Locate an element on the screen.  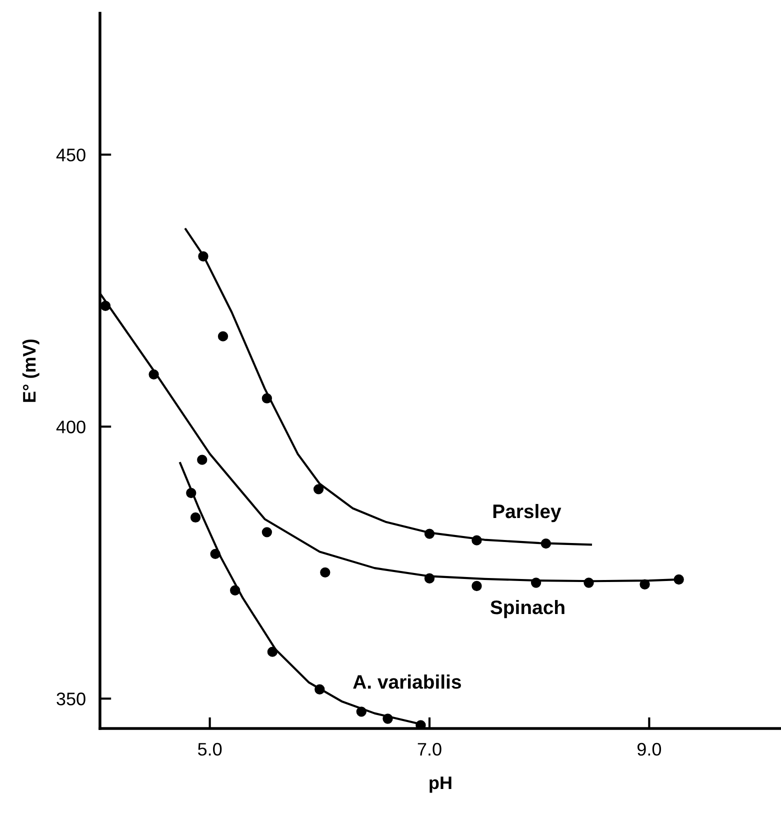
x-tick-label: 5.0 is located at coordinates (210, 749).